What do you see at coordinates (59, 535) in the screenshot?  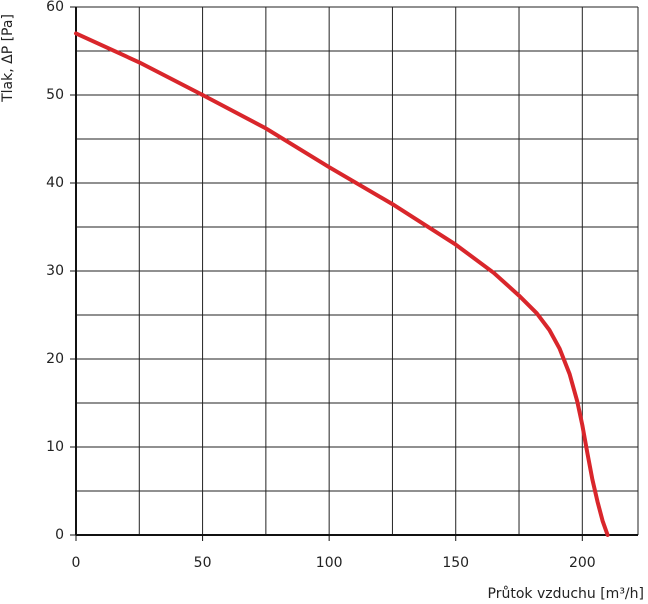 I see `y-tick-label: 0` at bounding box center [59, 535].